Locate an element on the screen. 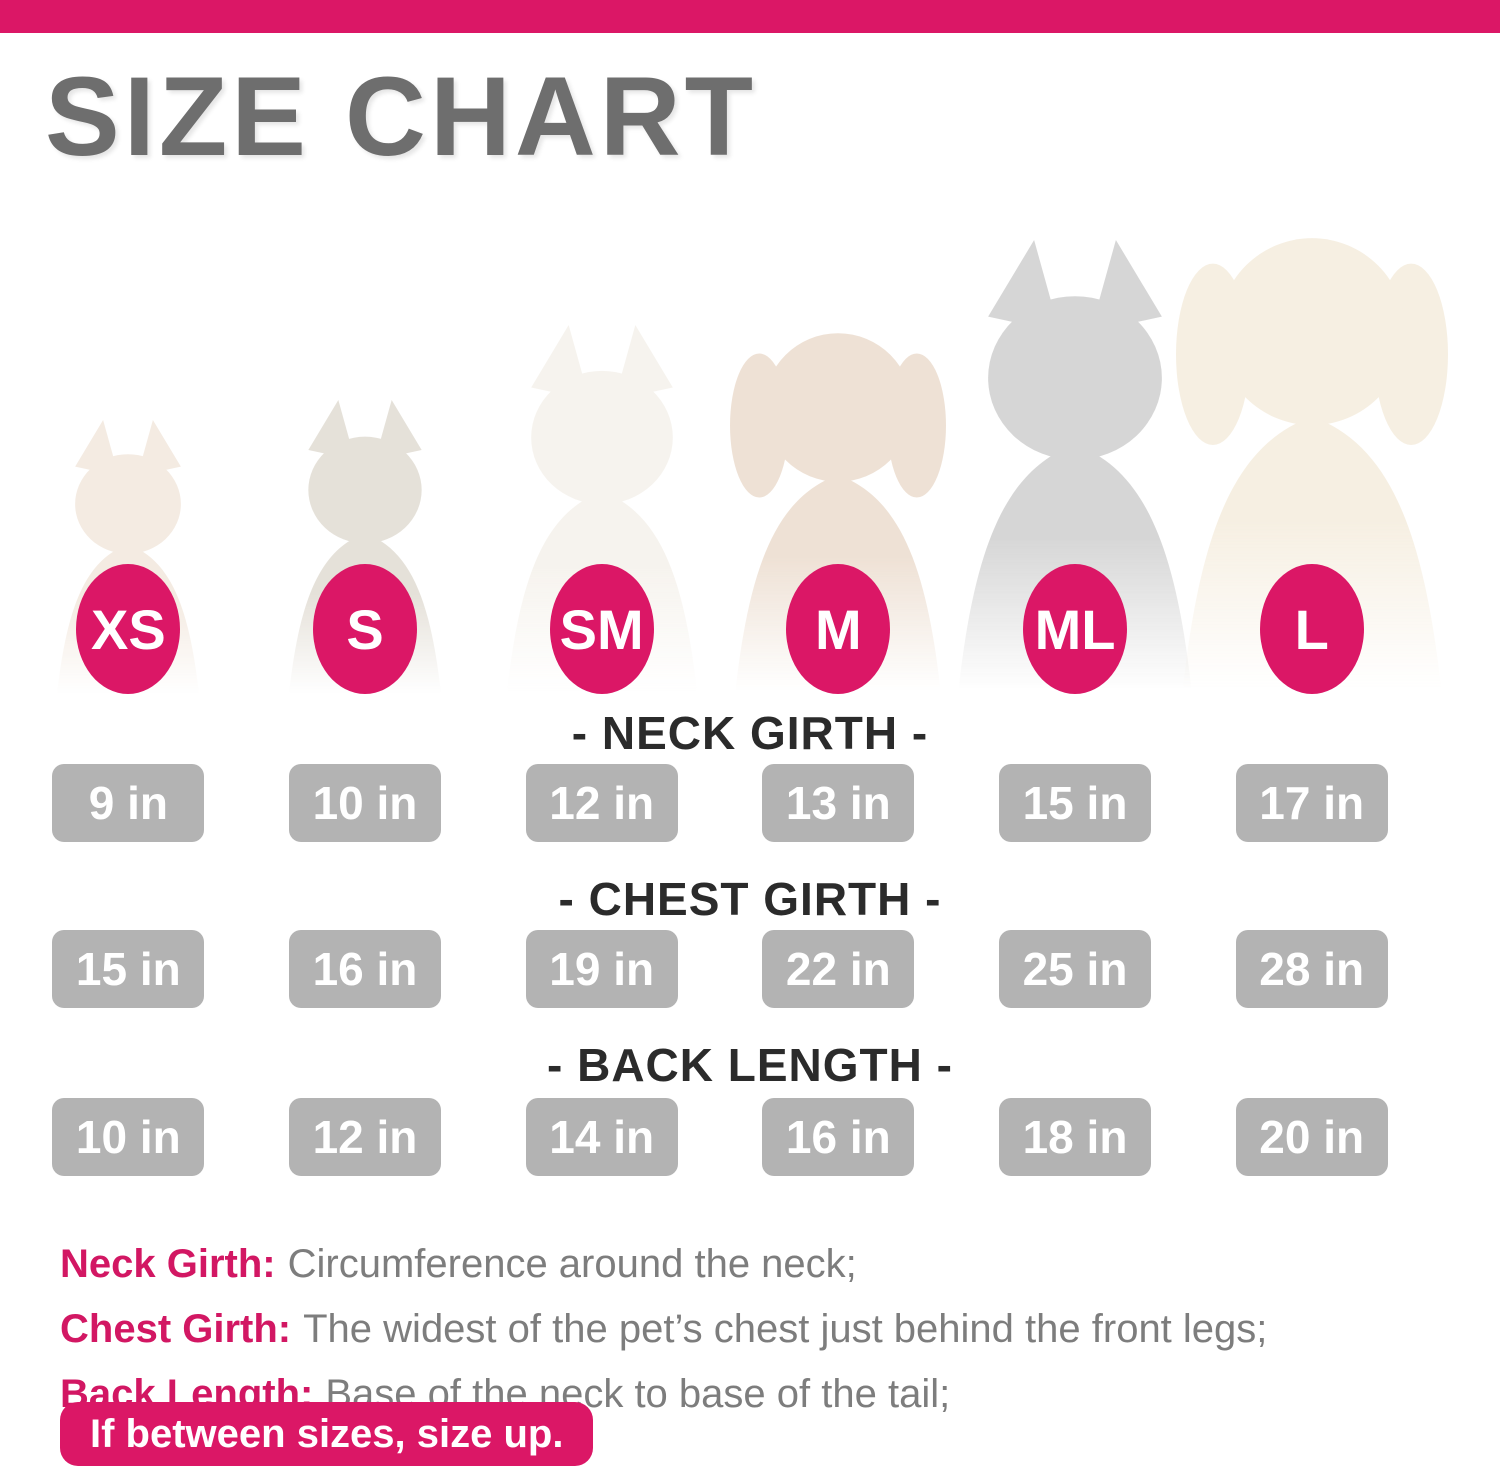  size-badge-label: S is located at coordinates (365, 629).